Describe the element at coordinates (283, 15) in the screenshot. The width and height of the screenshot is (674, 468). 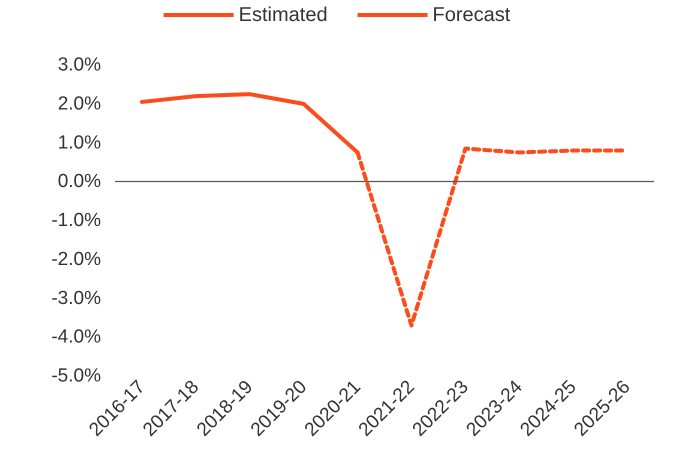
I see `legend-label: Estimated` at that location.